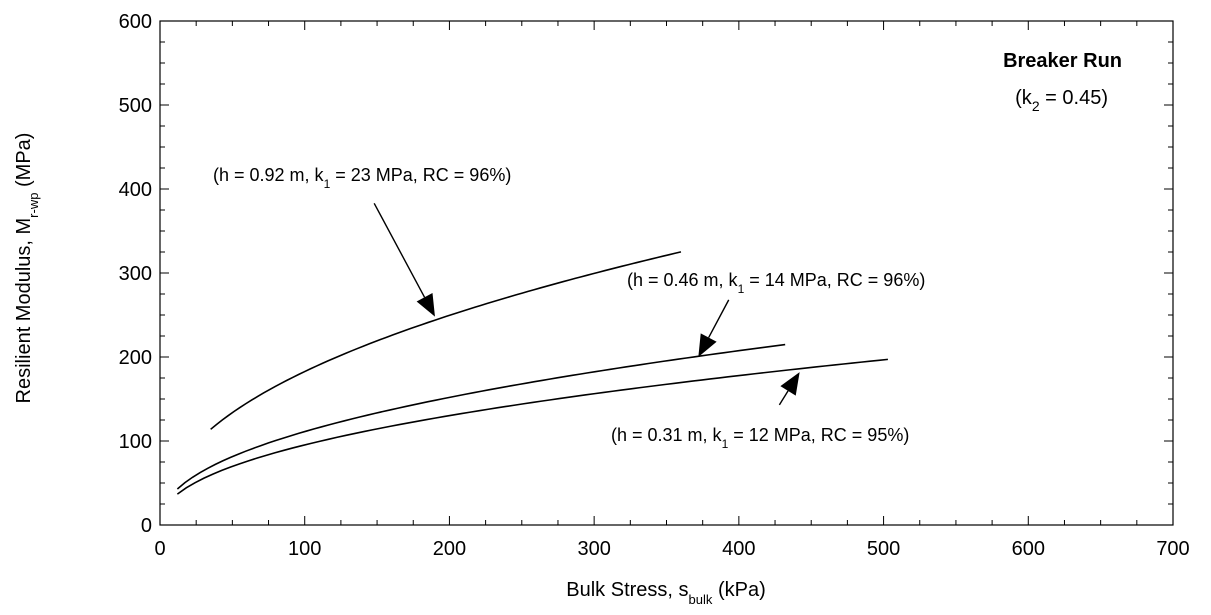 The height and width of the screenshot is (615, 1211). What do you see at coordinates (1024, 98) in the screenshot?
I see `k2-parameter-prefix: (k` at bounding box center [1024, 98].